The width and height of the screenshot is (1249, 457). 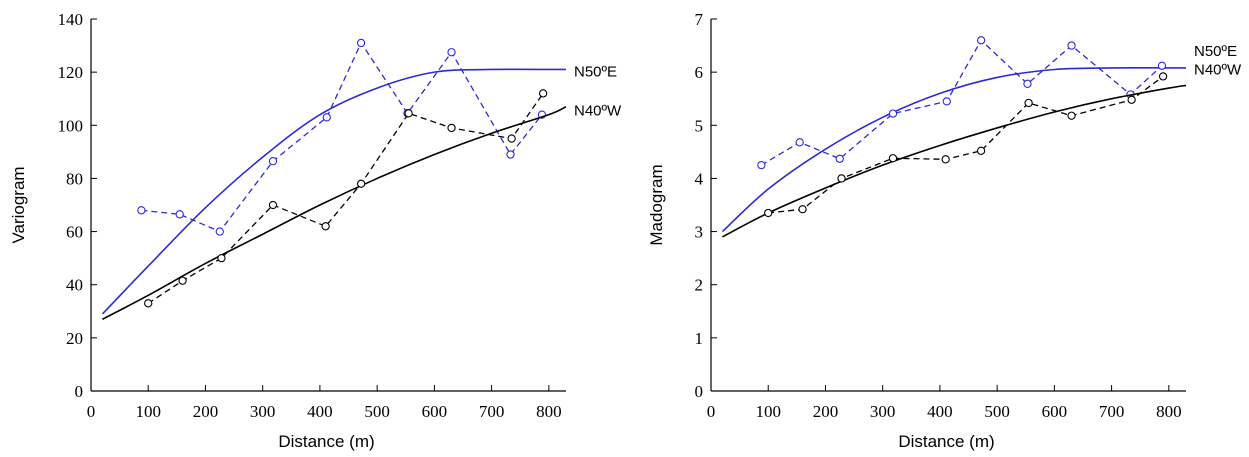 What do you see at coordinates (699, 232) in the screenshot?
I see `y-tick-label: 3` at bounding box center [699, 232].